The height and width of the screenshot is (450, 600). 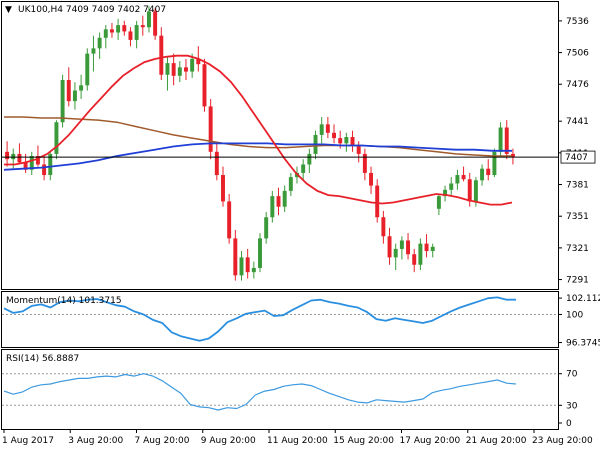 I want to click on x-tick-label: 15 Aug 20:00, so click(x=363, y=441).